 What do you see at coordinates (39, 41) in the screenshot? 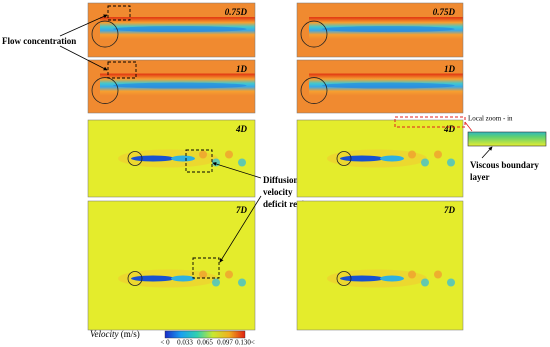
I see `annotation: Flow concentration` at bounding box center [39, 41].